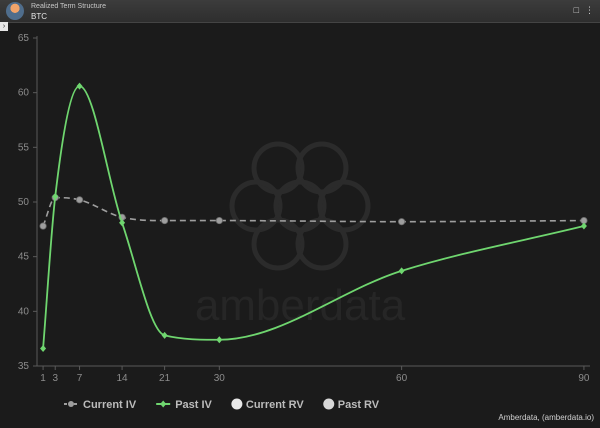 This screenshot has height=428, width=600. What do you see at coordinates (15, 11) in the screenshot?
I see `amberdata-logo-icon` at bounding box center [15, 11].